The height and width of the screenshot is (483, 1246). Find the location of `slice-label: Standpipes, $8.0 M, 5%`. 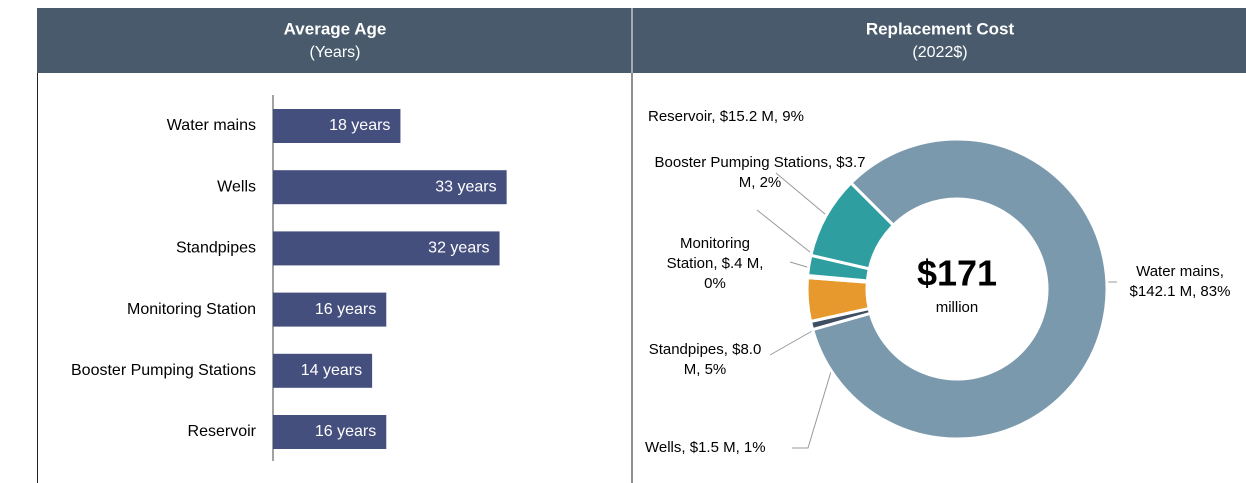

slice-label: Standpipes, $8.0 M, 5% is located at coordinates (705, 359).